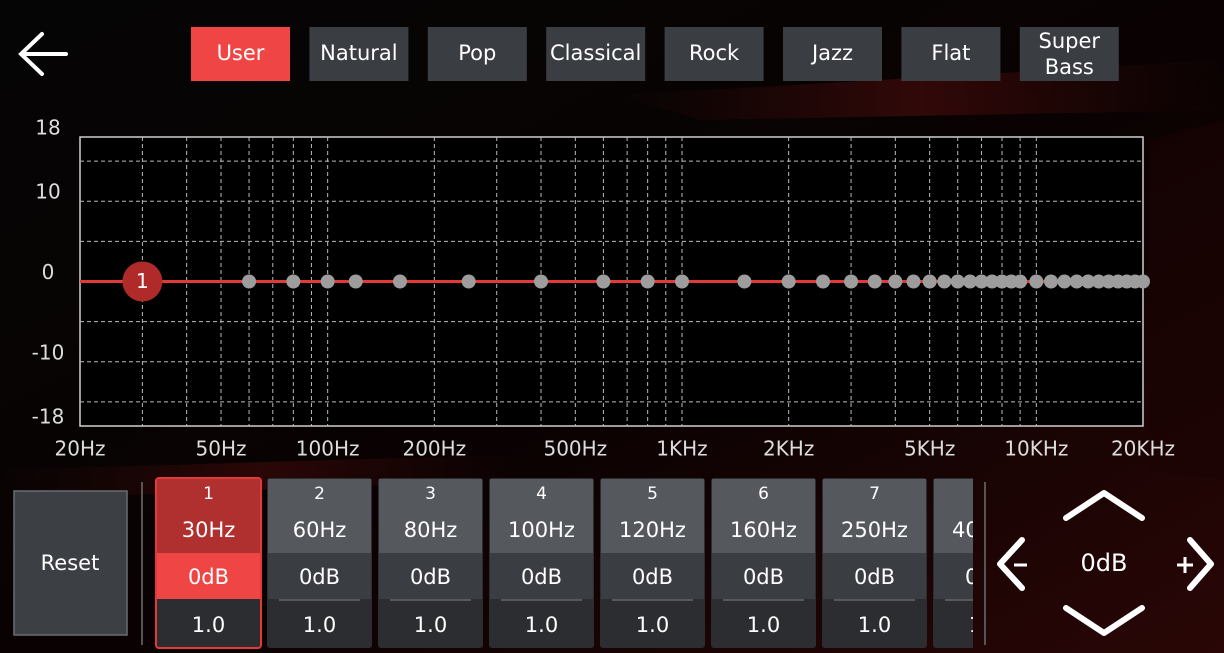 This screenshot has width=1224, height=653. I want to click on band-freq: 30Hz, so click(209, 530).